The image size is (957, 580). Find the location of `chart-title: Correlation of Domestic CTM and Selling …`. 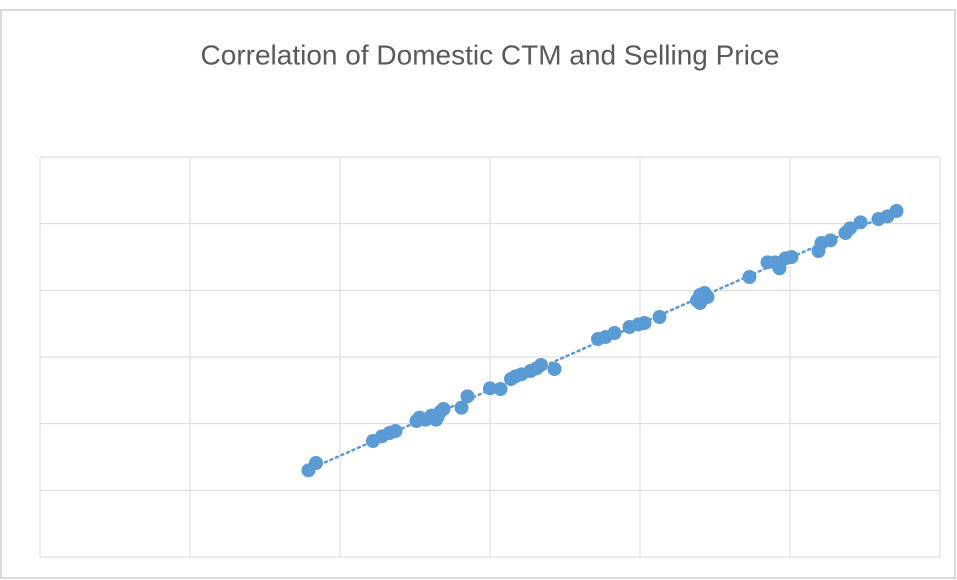

chart-title: Correlation of Domestic CTM and Selling … is located at coordinates (490, 54).